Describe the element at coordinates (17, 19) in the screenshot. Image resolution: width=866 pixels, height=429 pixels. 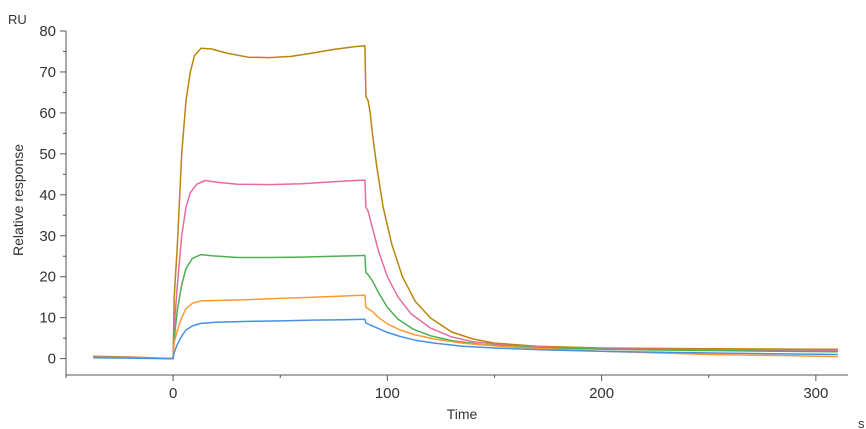
I see `y-unit-label: RU` at that location.